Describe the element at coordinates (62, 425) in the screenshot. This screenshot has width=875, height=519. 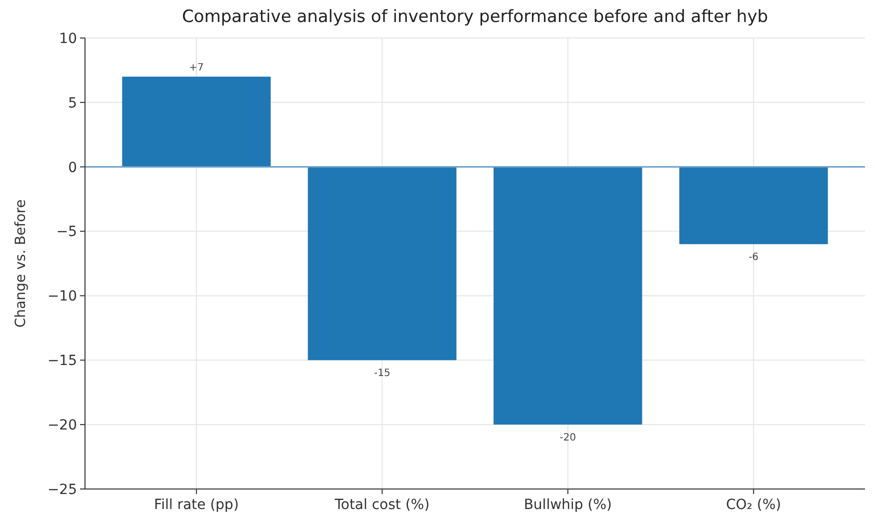
I see `y-tick-label: −20` at that location.